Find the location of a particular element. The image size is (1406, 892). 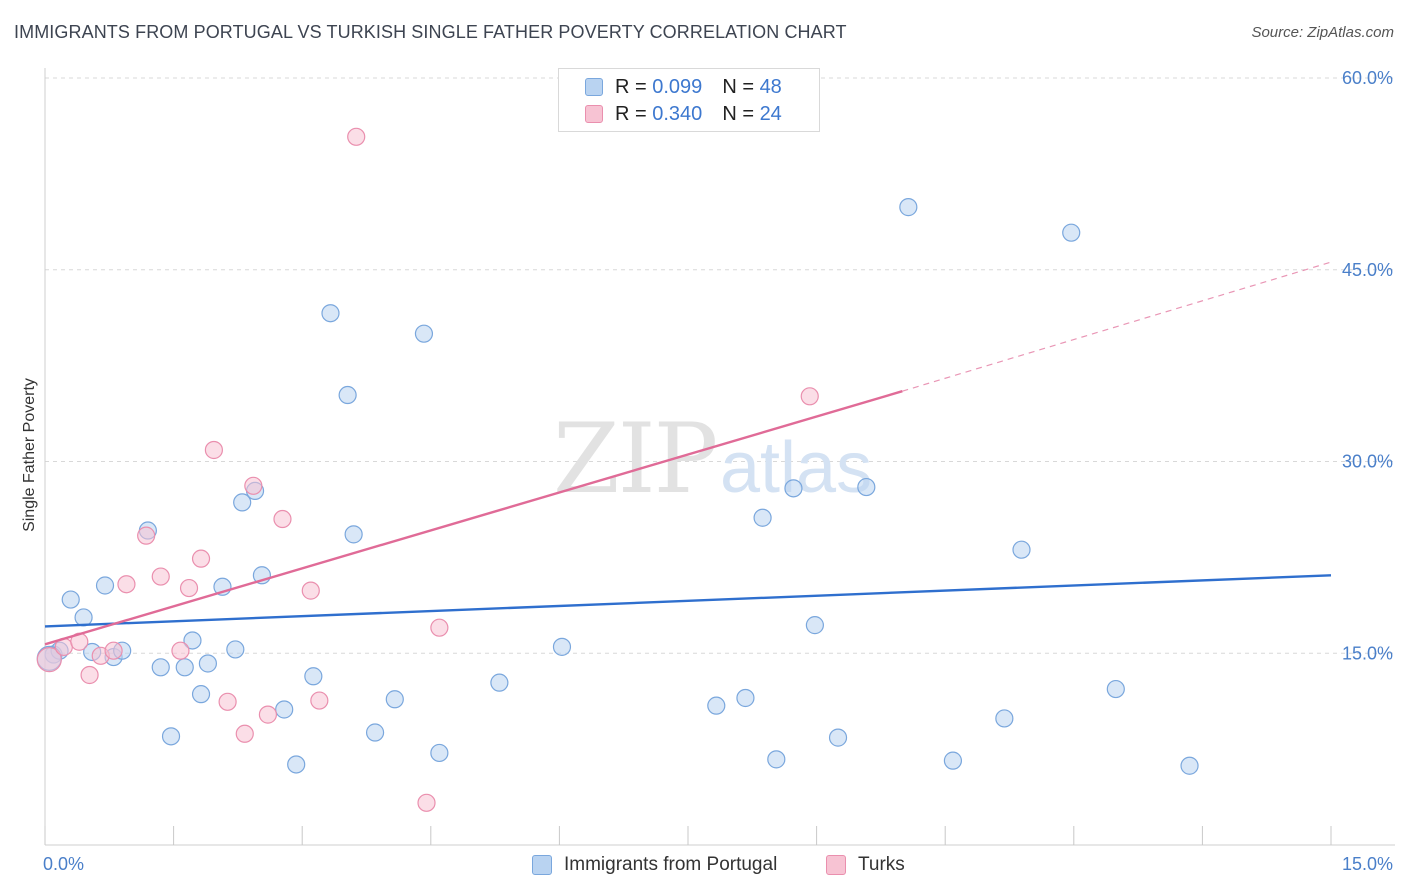

legend-label-portugal: Immigrants from Portugal is located at coordinates (671, 864).